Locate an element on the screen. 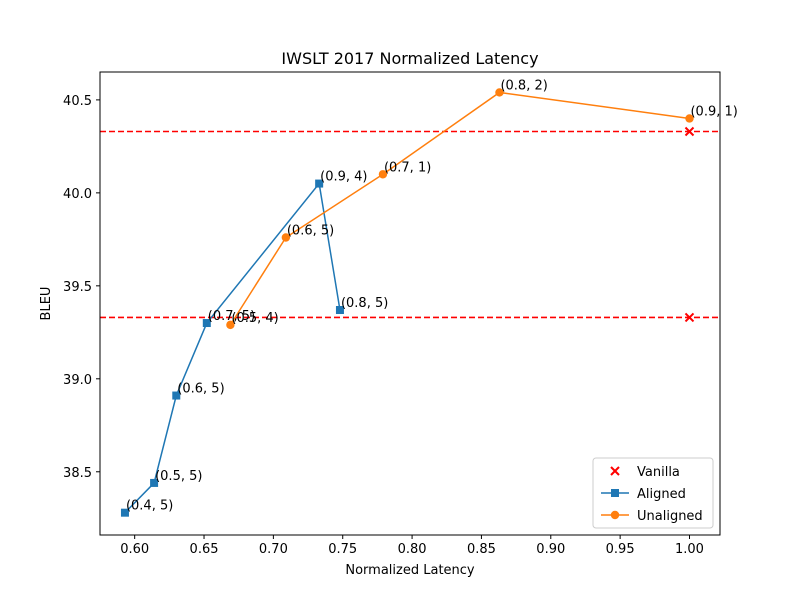  legend-box is located at coordinates (653, 493).